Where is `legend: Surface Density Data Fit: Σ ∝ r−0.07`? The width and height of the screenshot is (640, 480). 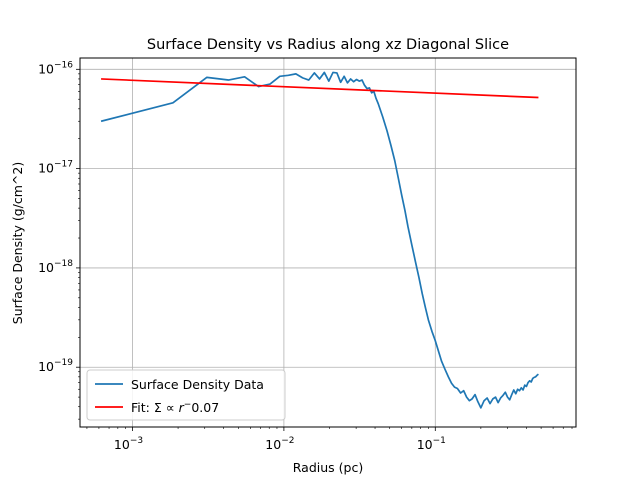 legend: Surface Density Data Fit: Σ ∝ r−0.07 is located at coordinates (186, 395).